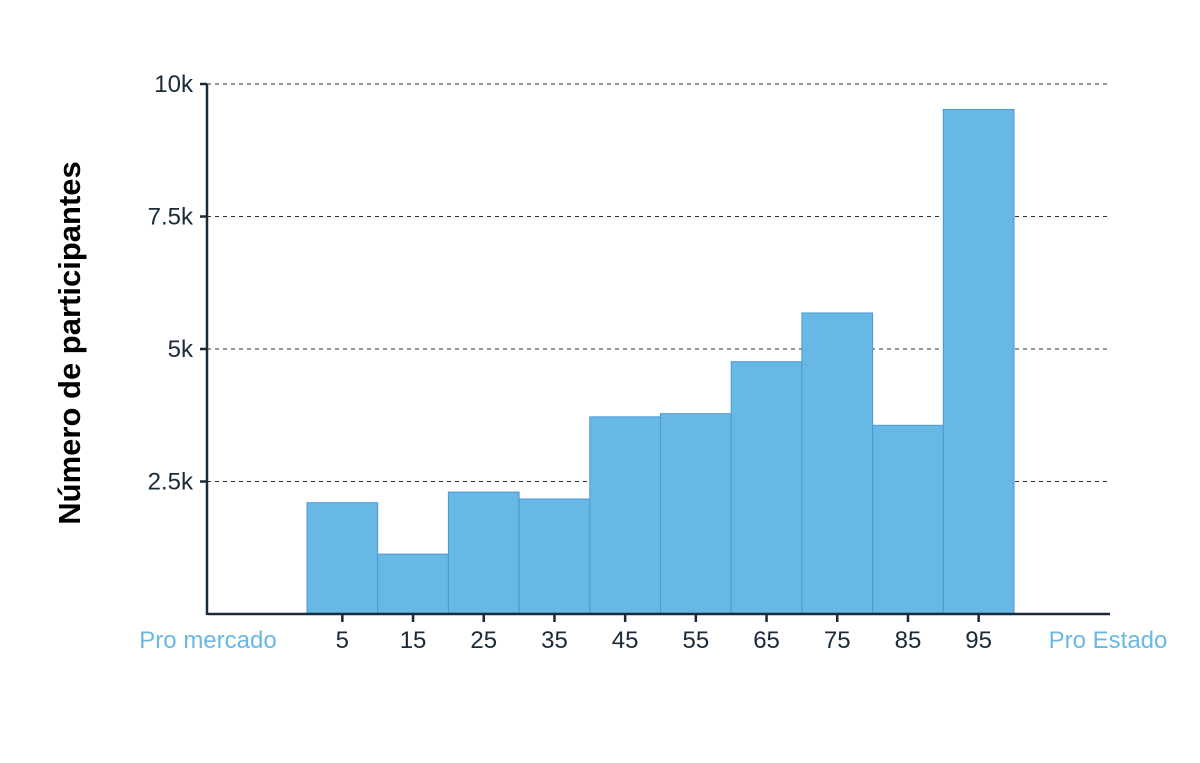  Describe the element at coordinates (181, 349) in the screenshot. I see `y-tick-label: 5k` at that location.